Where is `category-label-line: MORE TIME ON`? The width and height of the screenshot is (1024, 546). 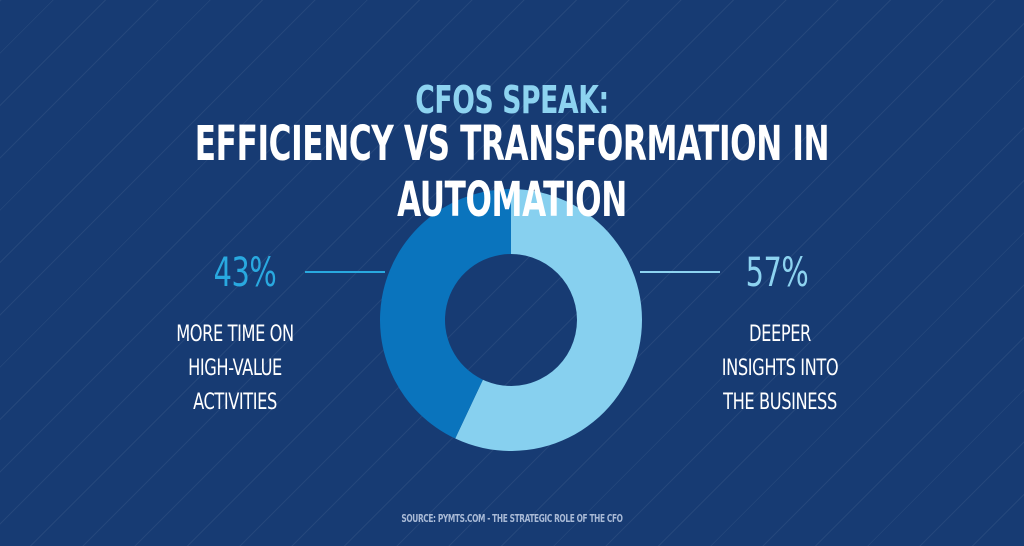 category-label-line: MORE TIME ON is located at coordinates (235, 334).